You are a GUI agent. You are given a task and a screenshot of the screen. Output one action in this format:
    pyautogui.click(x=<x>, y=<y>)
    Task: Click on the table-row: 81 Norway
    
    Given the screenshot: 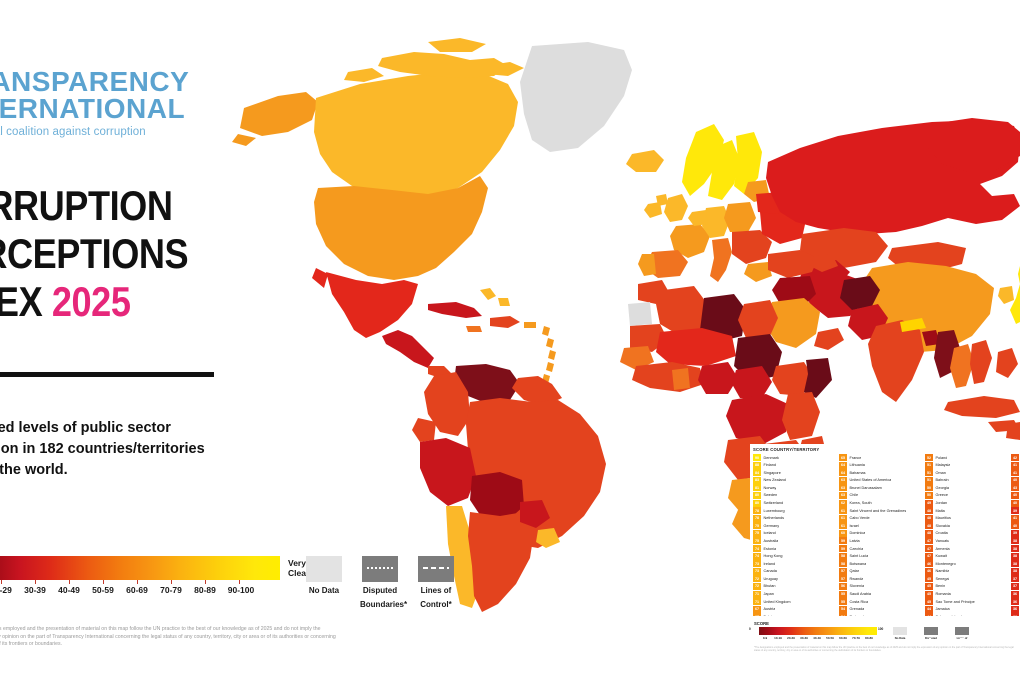 What is the action you would take?
    pyautogui.click(x=793, y=488)
    